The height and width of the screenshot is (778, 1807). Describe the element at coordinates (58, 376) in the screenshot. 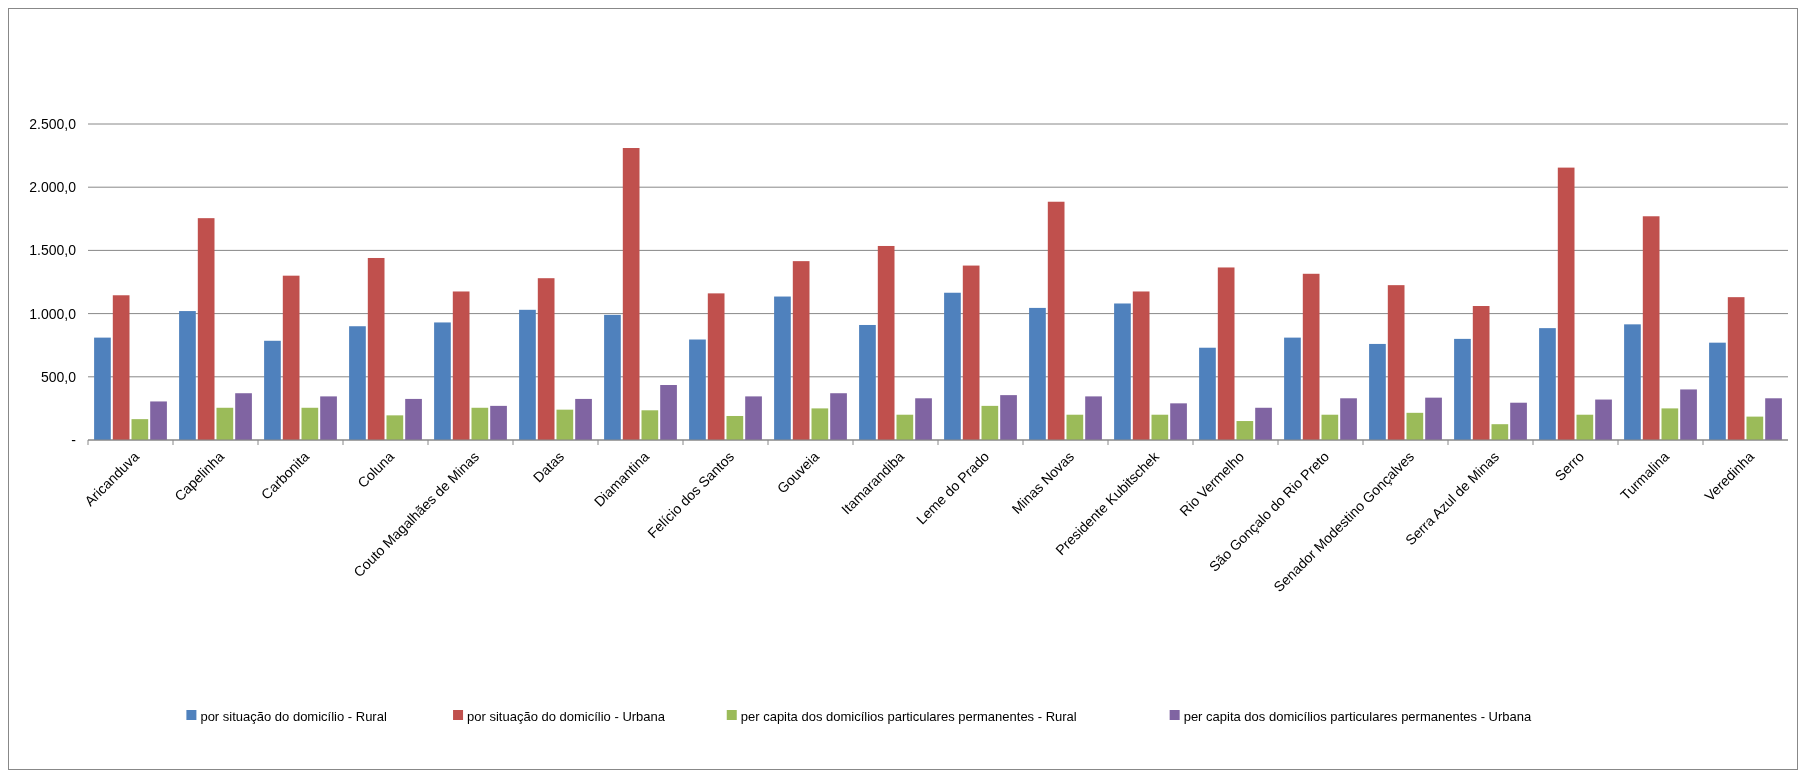

I see `y-tick-label: 500,0` at that location.